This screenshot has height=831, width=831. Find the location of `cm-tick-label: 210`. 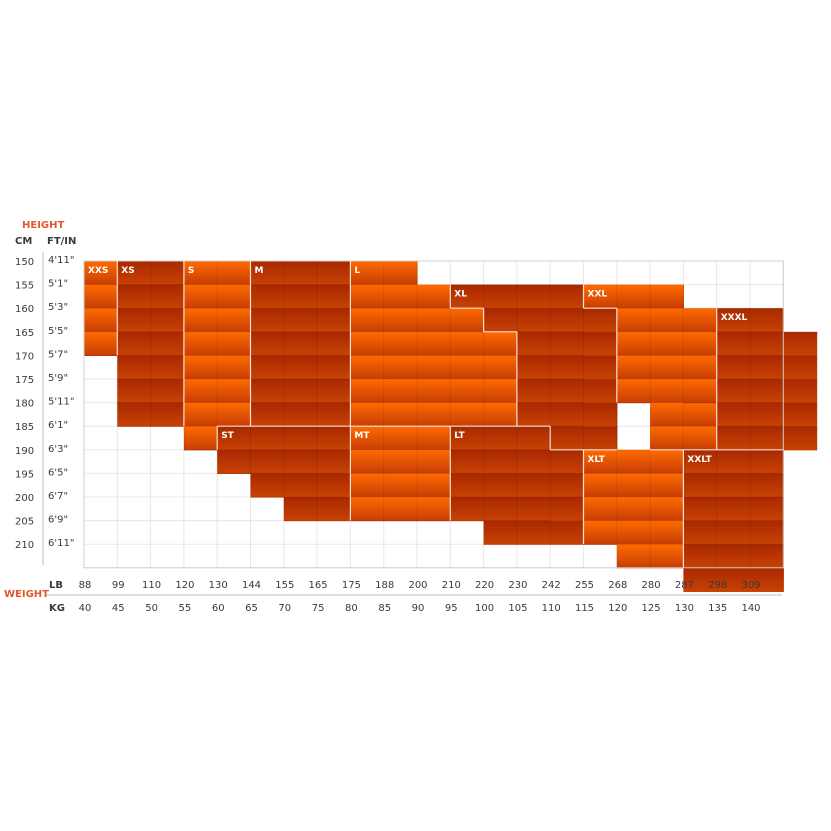

cm-tick-label: 210 is located at coordinates (24, 545).